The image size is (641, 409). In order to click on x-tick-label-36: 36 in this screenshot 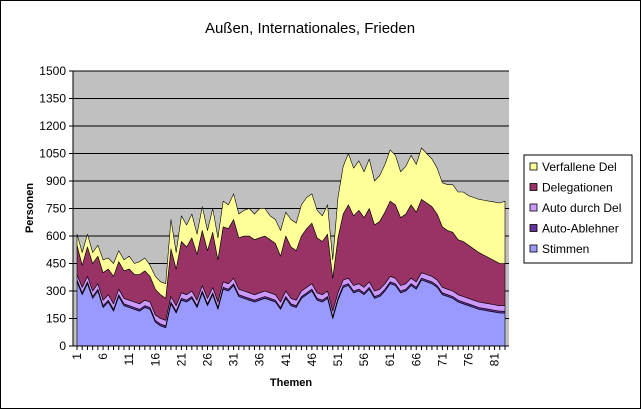, I will do `click(260, 360)`.